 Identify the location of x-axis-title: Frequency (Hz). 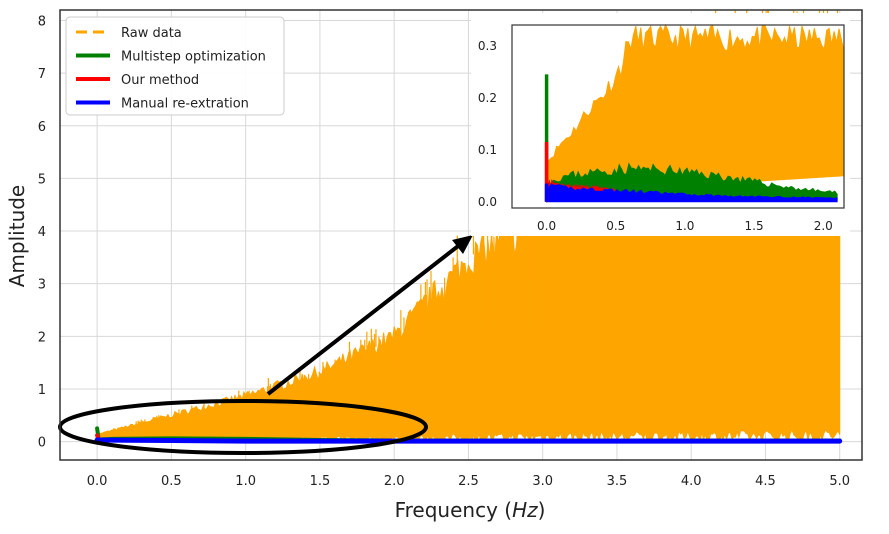
(470, 510).